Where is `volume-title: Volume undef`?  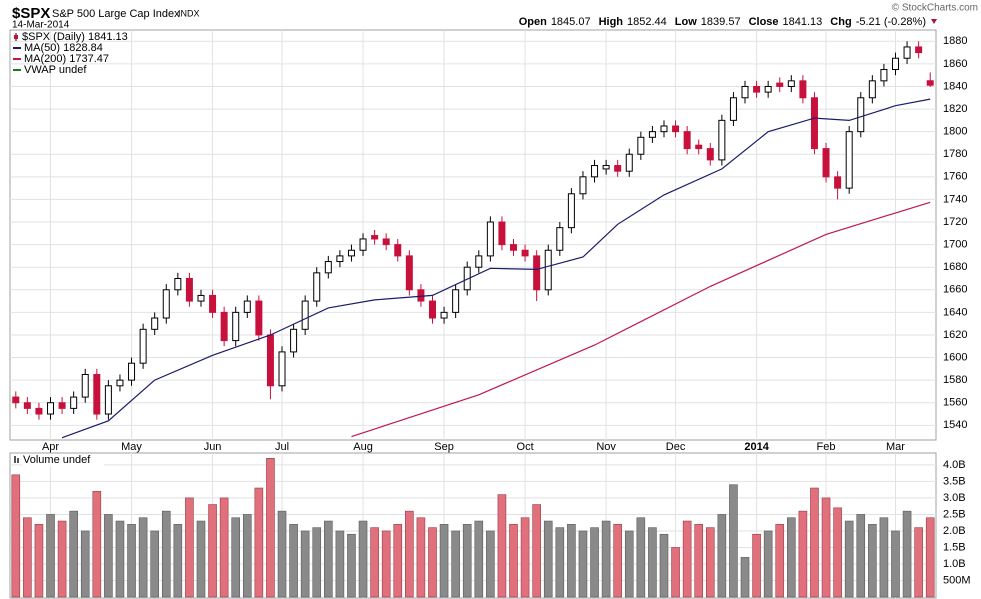 volume-title: Volume undef is located at coordinates (57, 460).